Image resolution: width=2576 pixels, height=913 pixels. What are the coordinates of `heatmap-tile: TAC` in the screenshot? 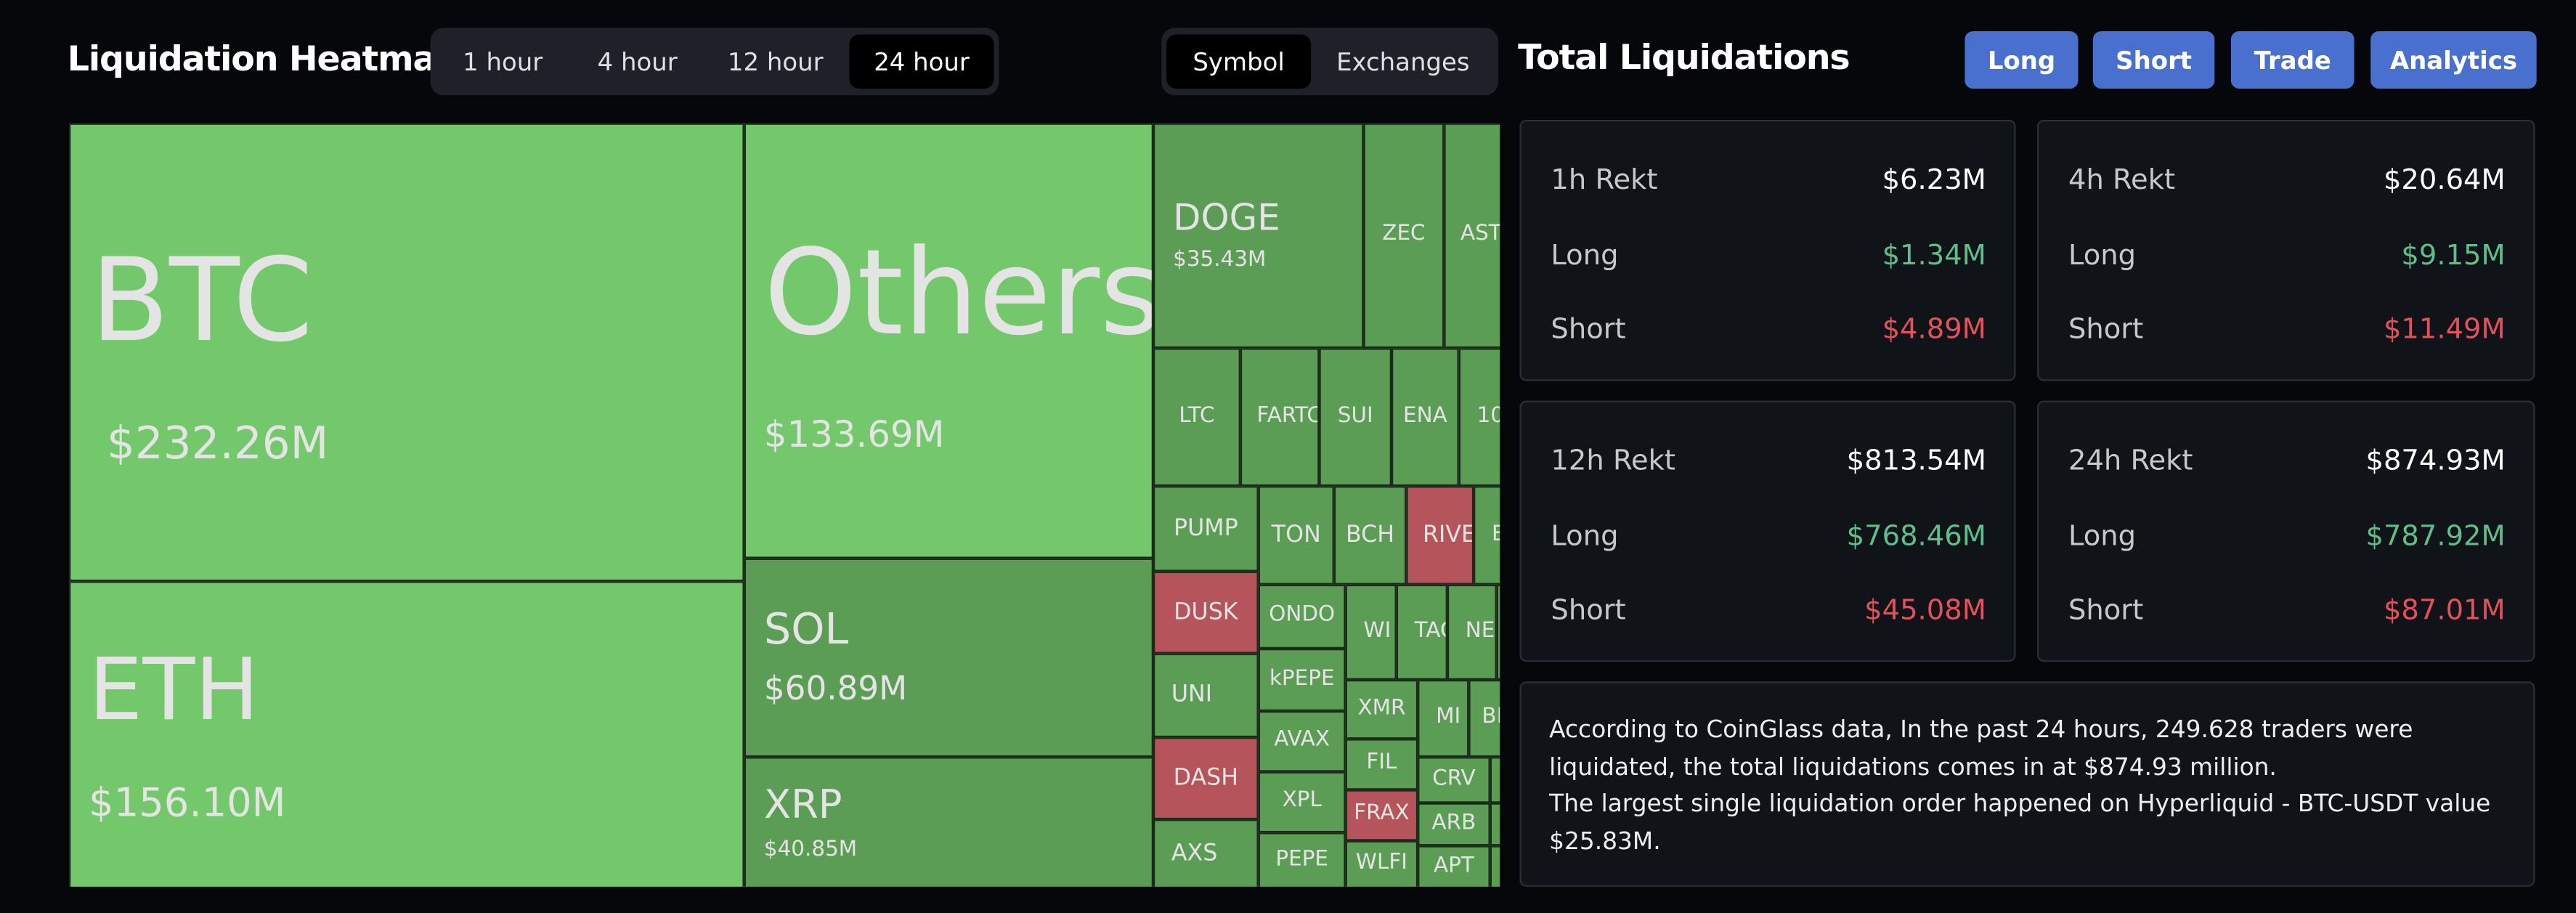 It's located at (1421, 632).